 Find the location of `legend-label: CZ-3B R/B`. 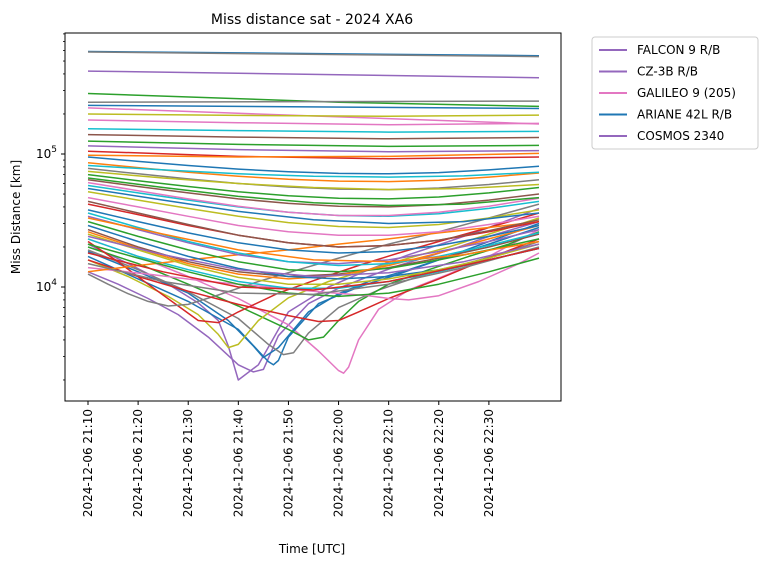

legend-label: CZ-3B R/B is located at coordinates (667, 72).